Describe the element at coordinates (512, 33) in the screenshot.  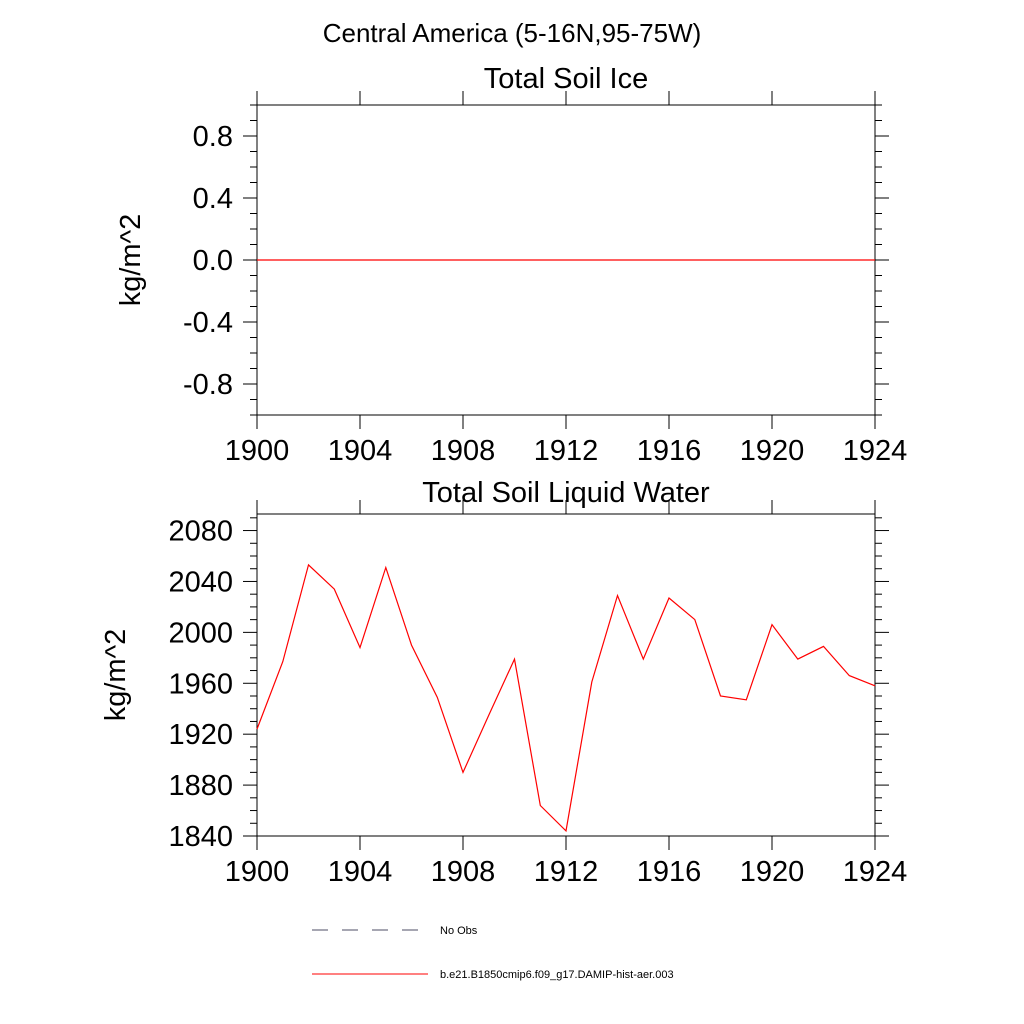
I see `figure-title: Central America (5-16N,95-75W)` at that location.